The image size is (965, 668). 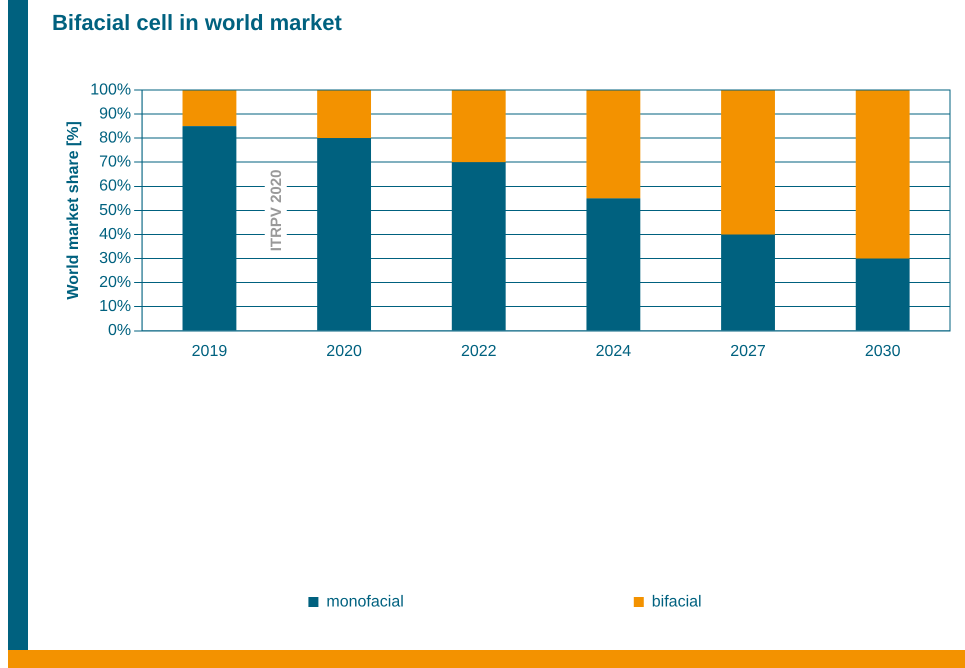 What do you see at coordinates (365, 601) in the screenshot?
I see `legend-label: monofacial` at bounding box center [365, 601].